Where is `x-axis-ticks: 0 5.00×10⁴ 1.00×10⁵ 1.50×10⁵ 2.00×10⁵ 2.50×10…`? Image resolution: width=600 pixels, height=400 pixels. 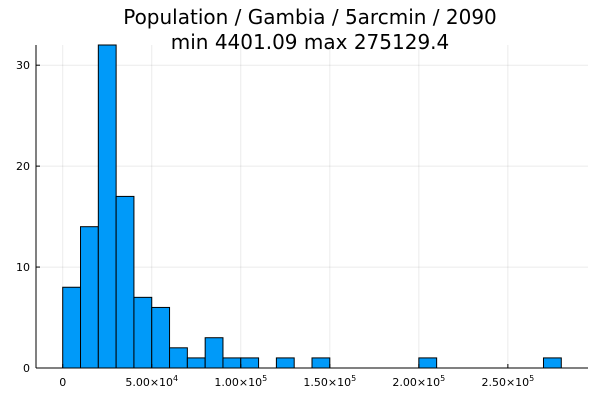
x-axis-ticks: 0 5.00×10⁴ 1.00×10⁵ 1.50×10⁵ 2.00×10⁵ 2.50×10… is located at coordinates (296, 376).